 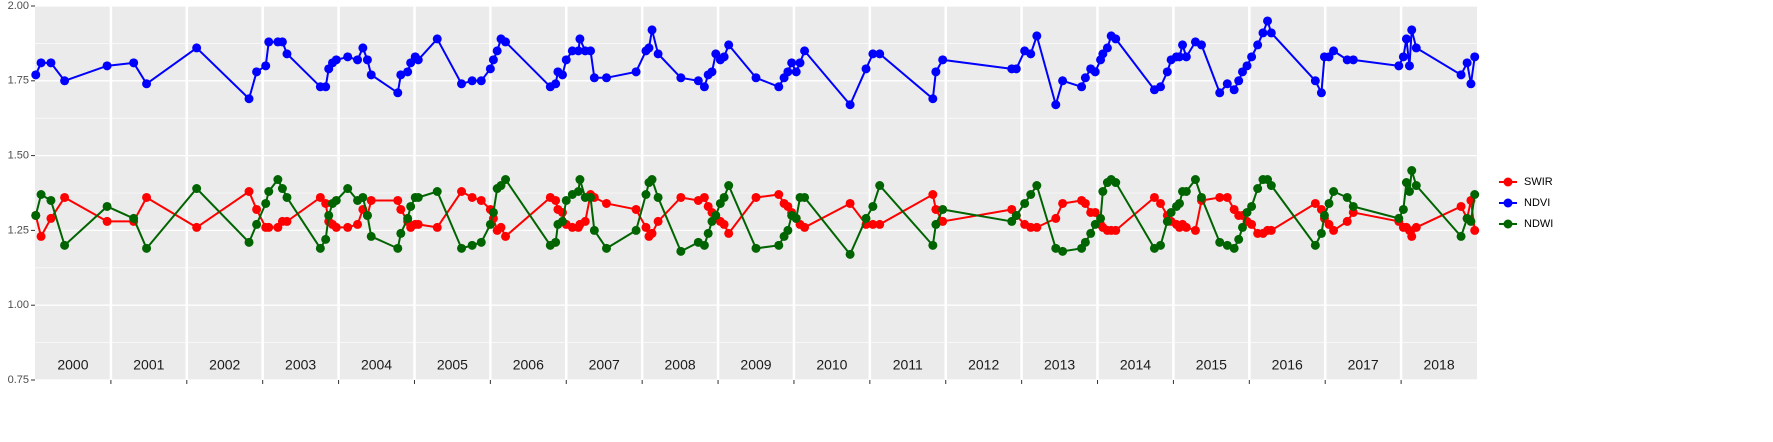 What do you see at coordinates (452, 365) in the screenshot?
I see `year-label: 2005` at bounding box center [452, 365].